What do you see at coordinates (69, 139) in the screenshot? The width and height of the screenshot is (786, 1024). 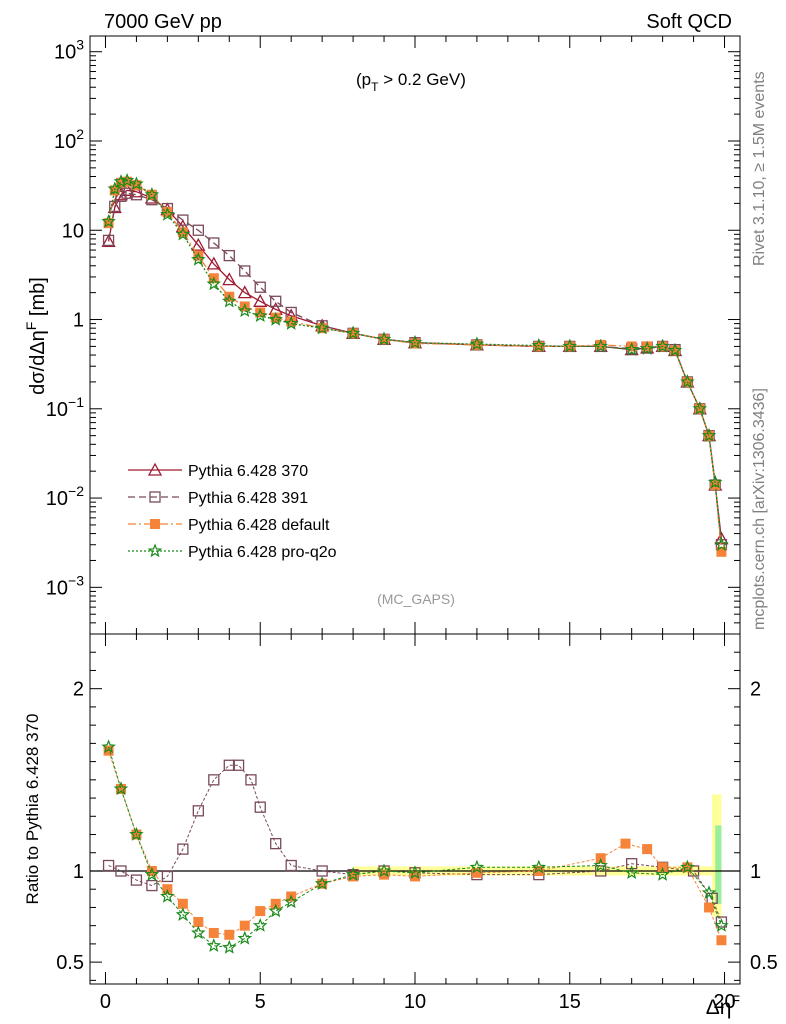 I see `main-y-tick-label: 10²` at bounding box center [69, 139].